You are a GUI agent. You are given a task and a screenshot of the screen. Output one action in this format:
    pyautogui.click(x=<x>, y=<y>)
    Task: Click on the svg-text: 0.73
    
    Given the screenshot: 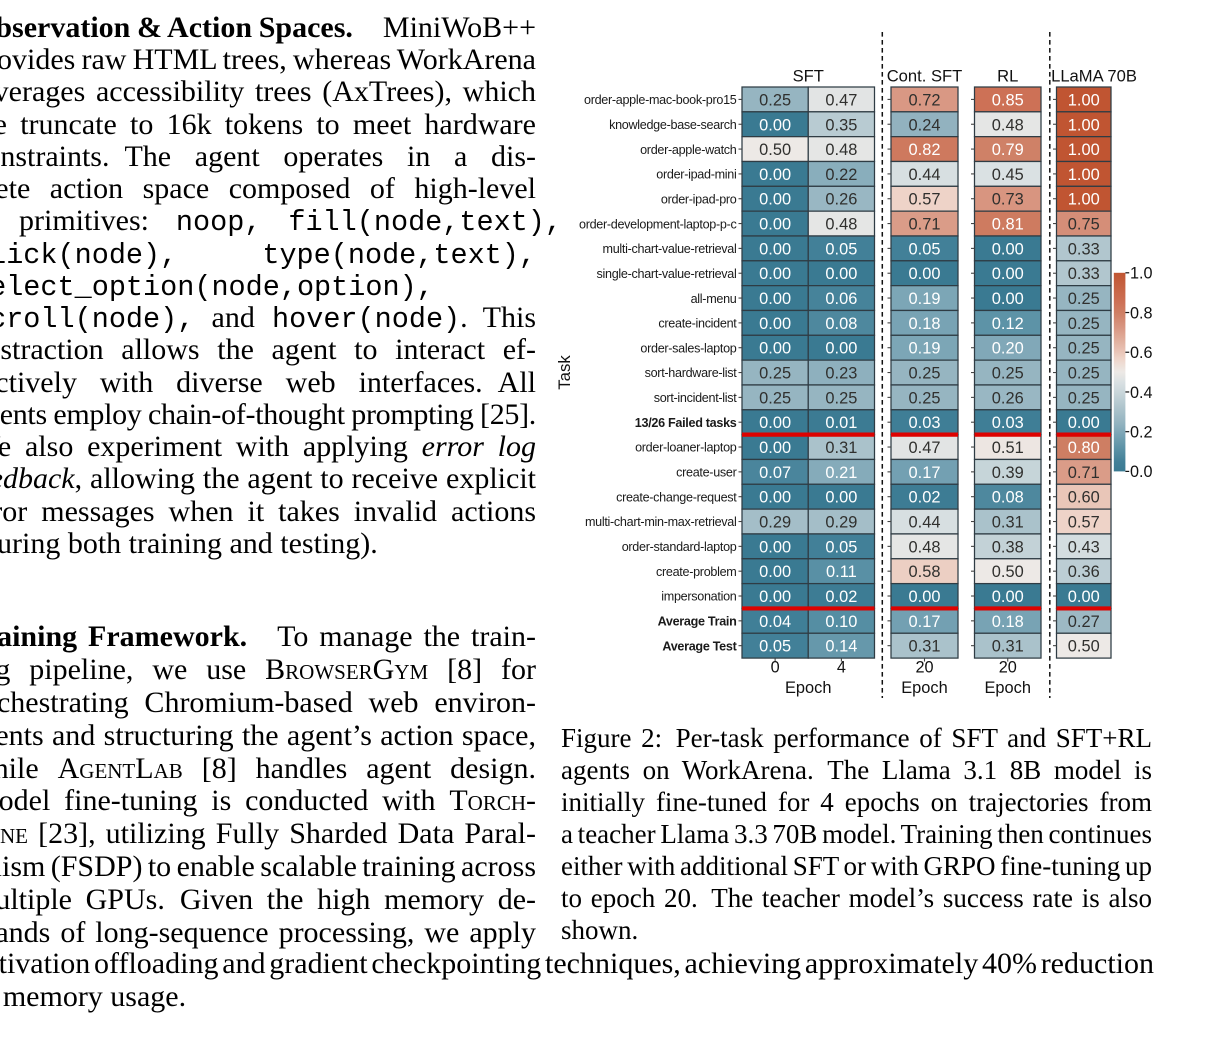 What is the action you would take?
    pyautogui.click(x=1008, y=200)
    